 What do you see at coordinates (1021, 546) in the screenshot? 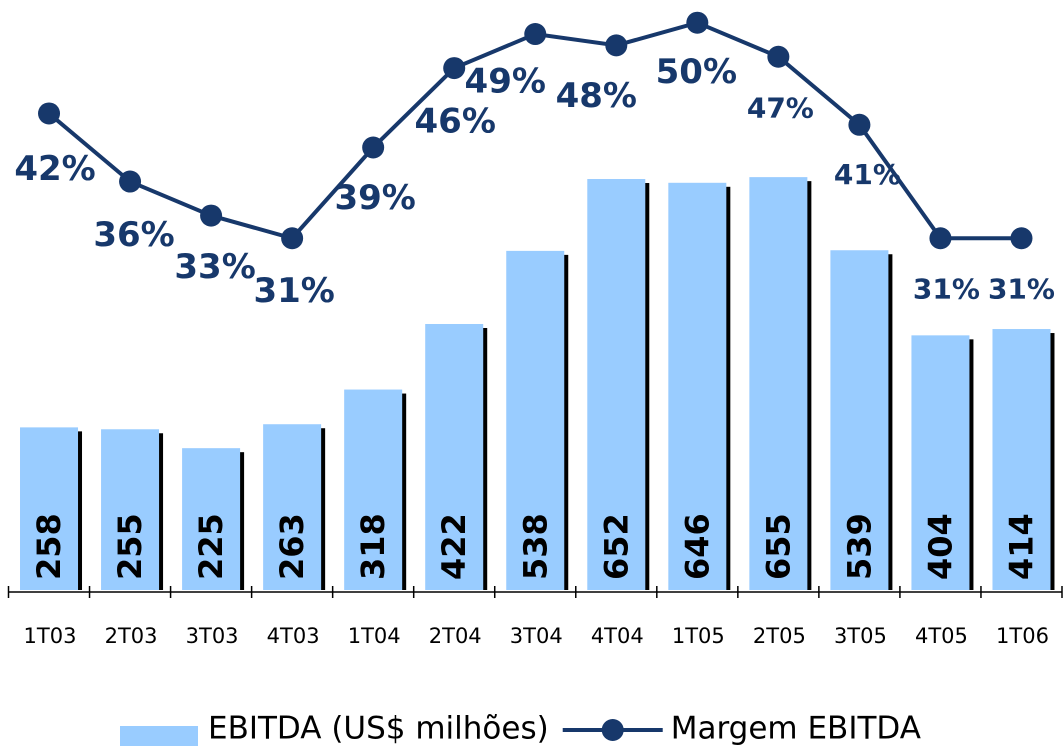
I see `bar-label: 414` at bounding box center [1021, 546].